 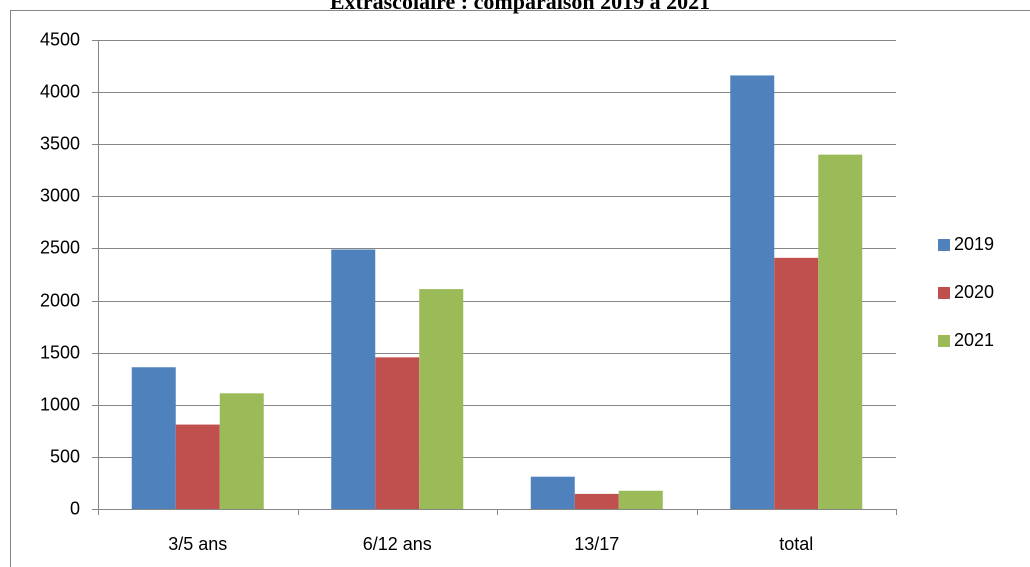 What do you see at coordinates (75, 508) in the screenshot?
I see `y-tick-label: 0` at bounding box center [75, 508].